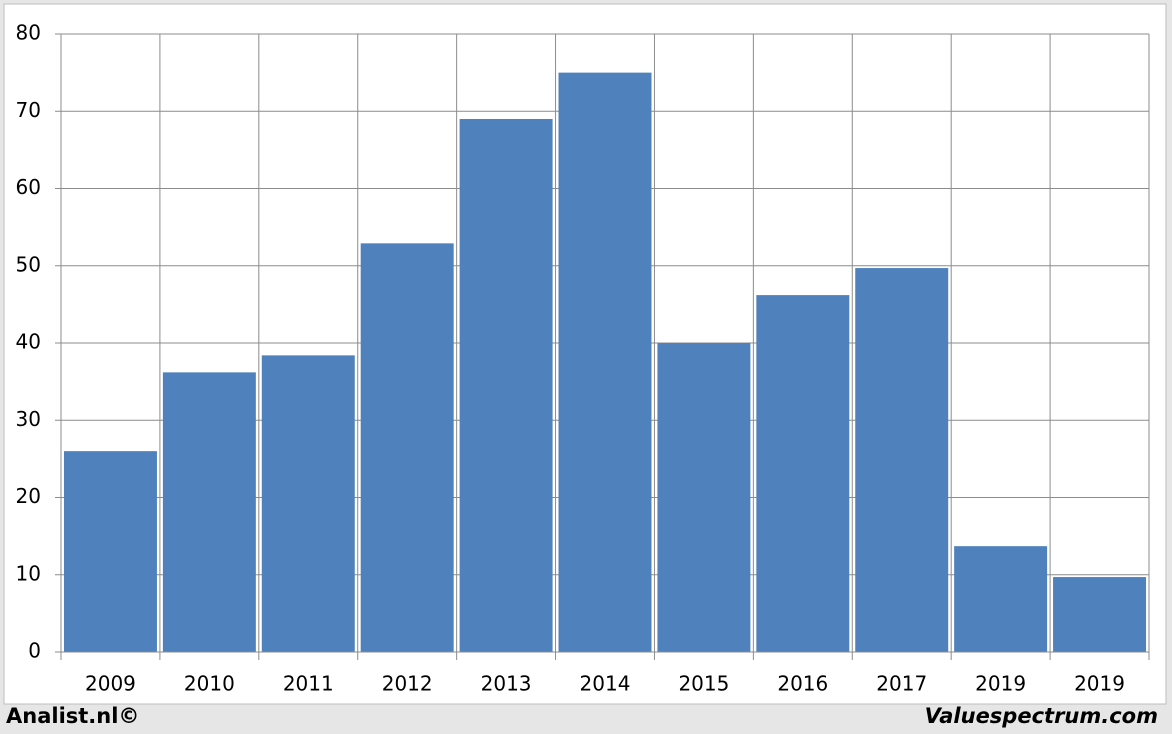 The width and height of the screenshot is (1172, 734). I want to click on y-tick-label: 70, so click(28, 110).